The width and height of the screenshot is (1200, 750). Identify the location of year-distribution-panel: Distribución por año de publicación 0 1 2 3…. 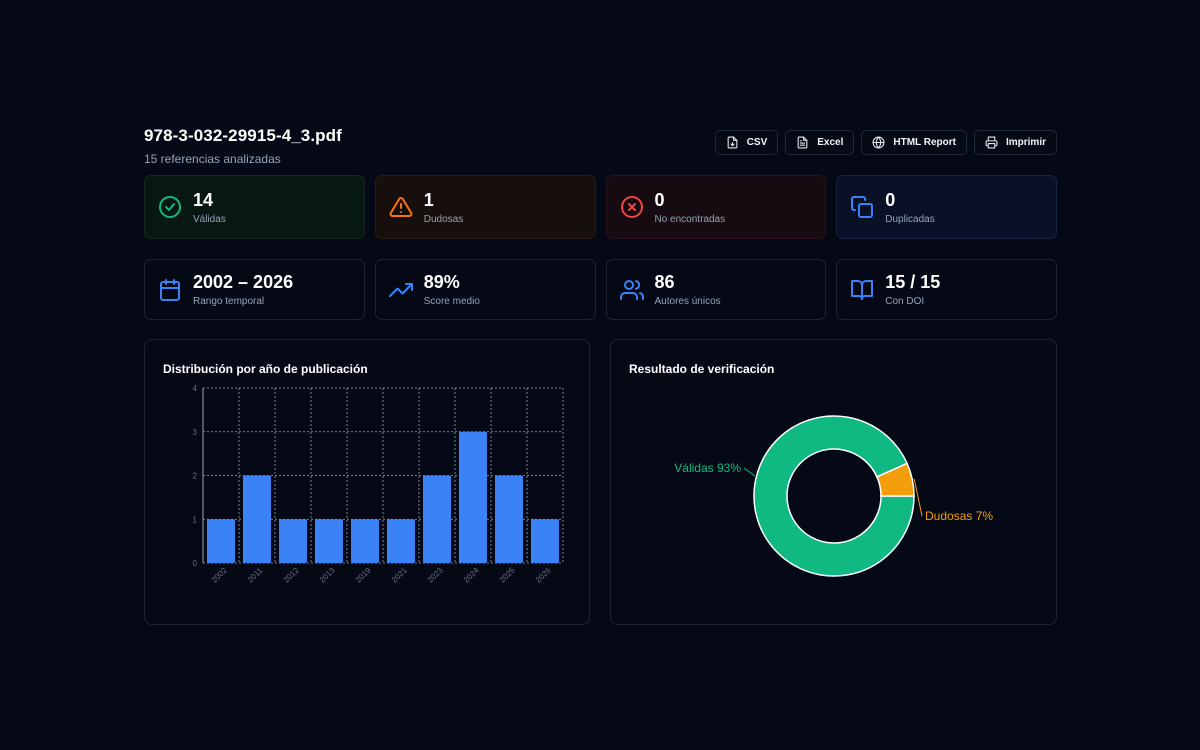
(367, 482).